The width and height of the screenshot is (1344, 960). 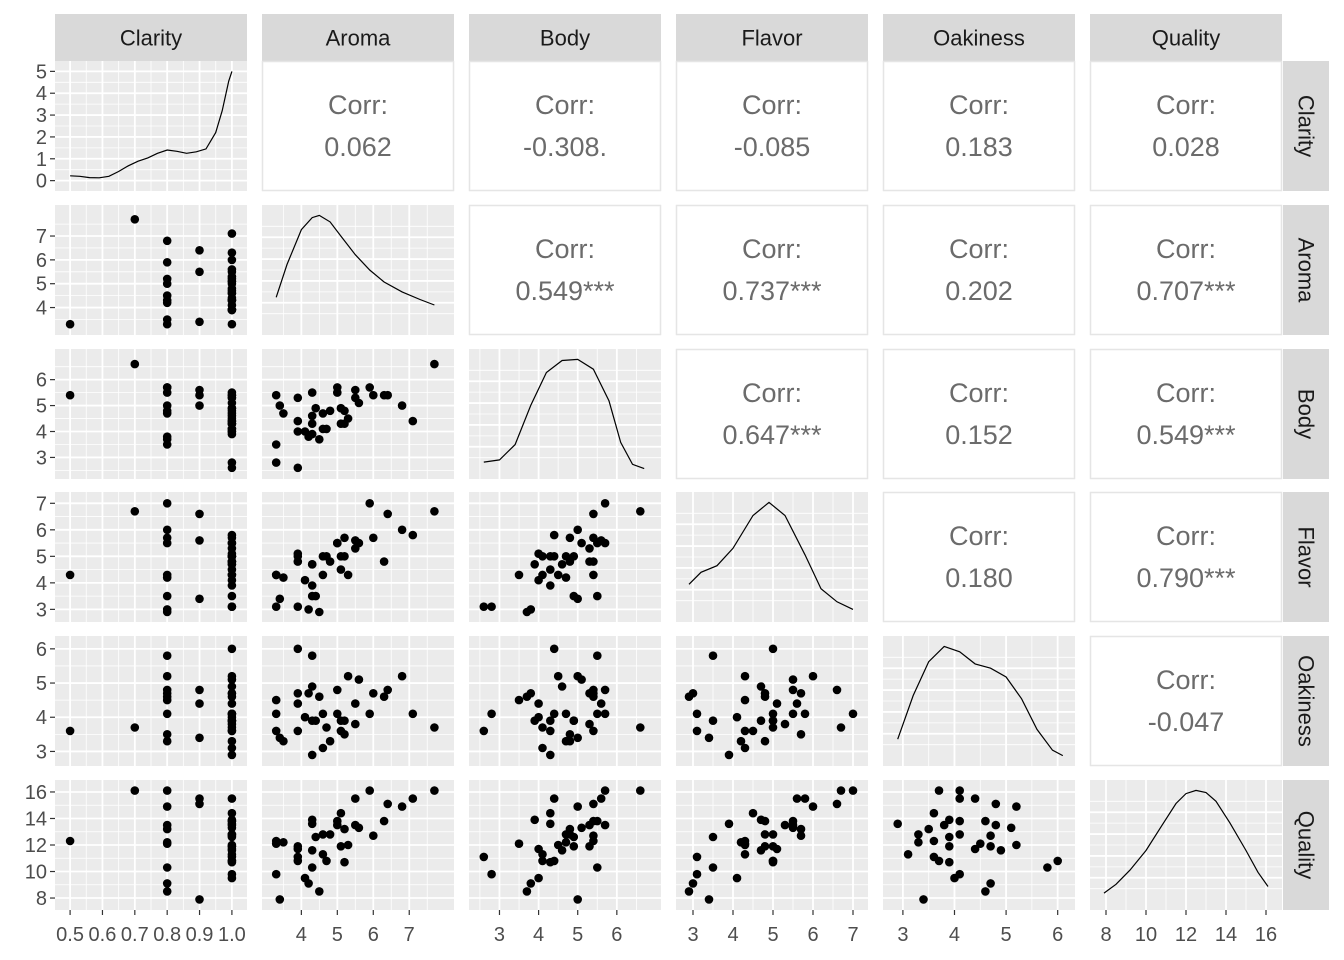 What do you see at coordinates (565, 37) in the screenshot?
I see `column-strip-body` at bounding box center [565, 37].